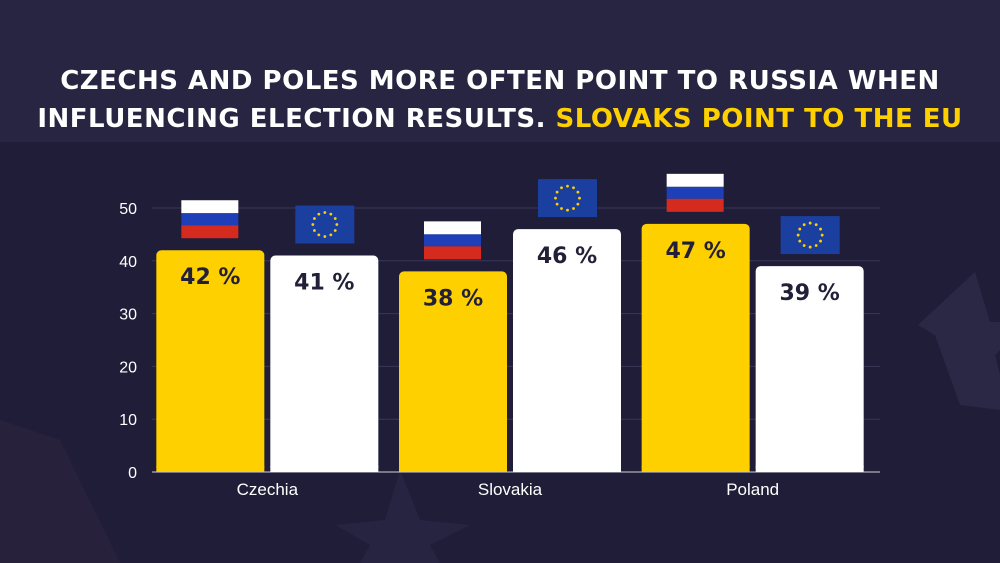  What do you see at coordinates (696, 251) in the screenshot?
I see `data-label: 47 %` at bounding box center [696, 251].